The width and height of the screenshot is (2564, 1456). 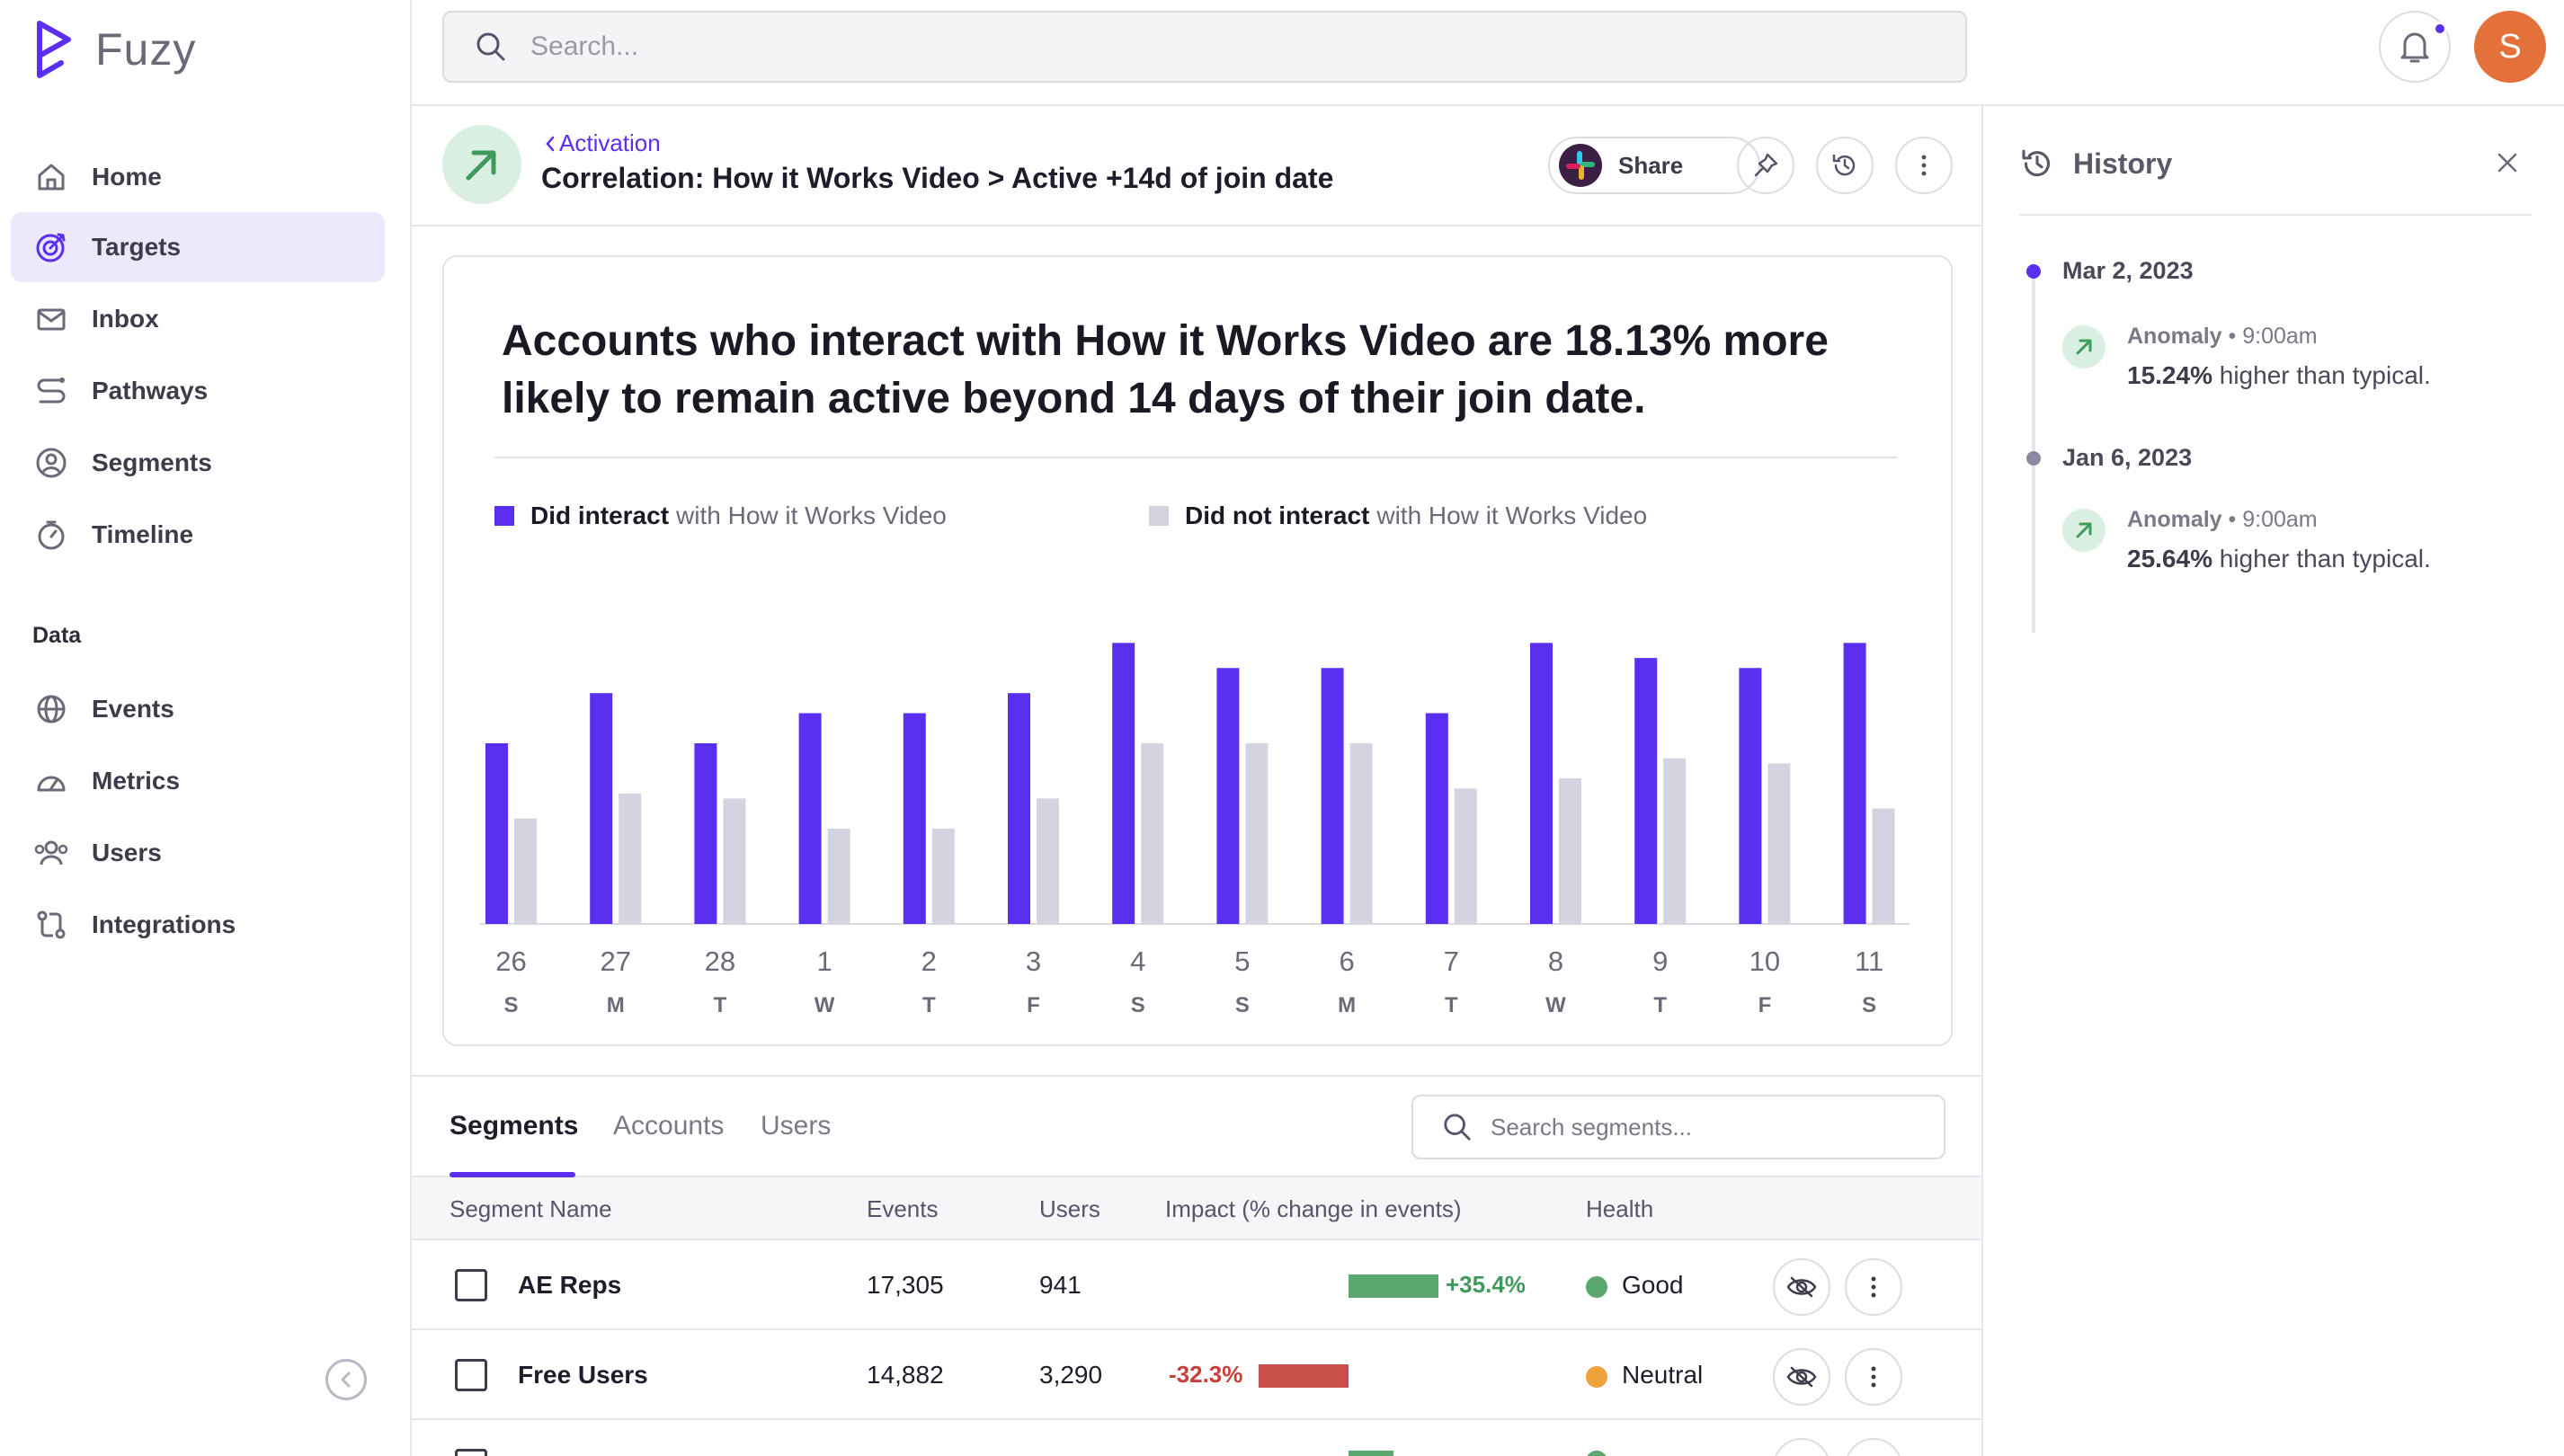 What do you see at coordinates (514, 1126) in the screenshot?
I see `tab-segments: Segments` at bounding box center [514, 1126].